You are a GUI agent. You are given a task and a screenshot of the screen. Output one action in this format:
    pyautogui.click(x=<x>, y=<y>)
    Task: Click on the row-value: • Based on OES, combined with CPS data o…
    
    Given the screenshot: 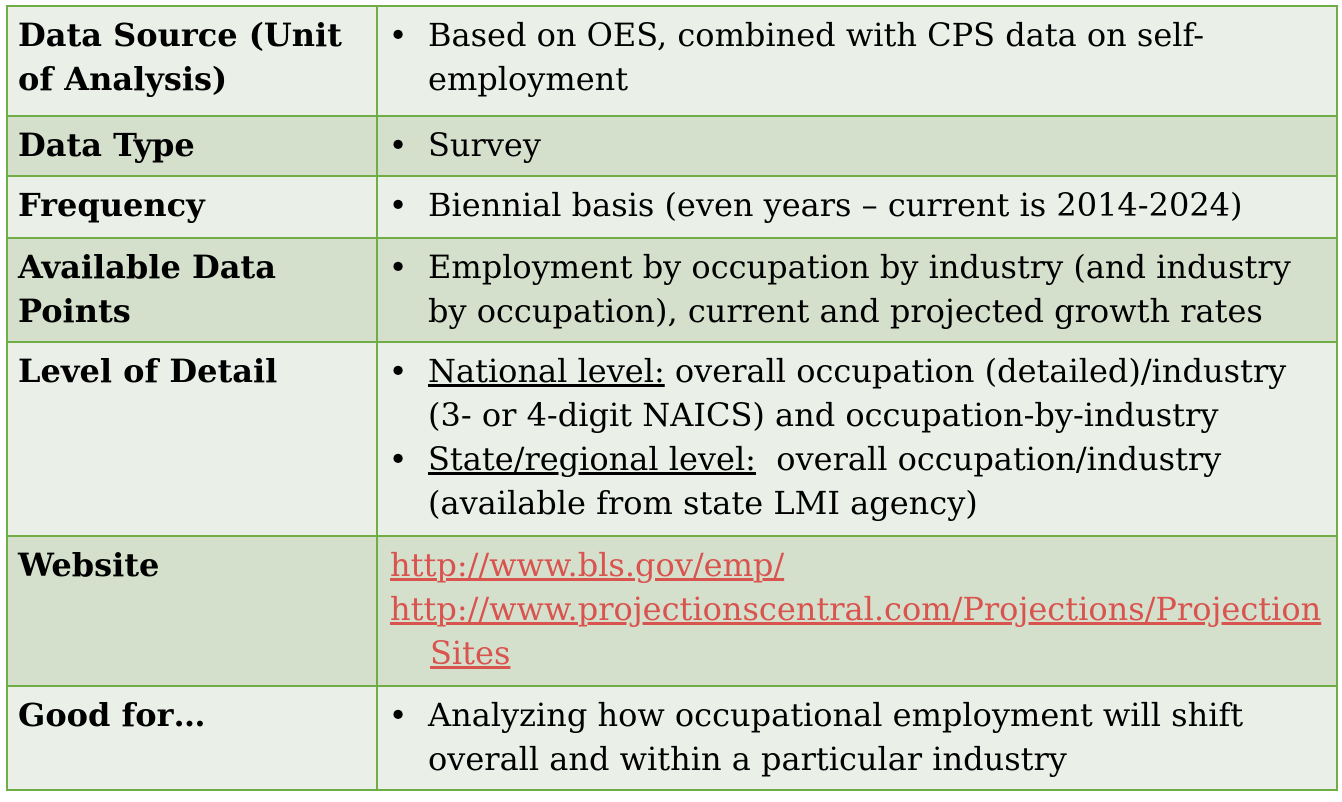 What is the action you would take?
    pyautogui.click(x=857, y=61)
    